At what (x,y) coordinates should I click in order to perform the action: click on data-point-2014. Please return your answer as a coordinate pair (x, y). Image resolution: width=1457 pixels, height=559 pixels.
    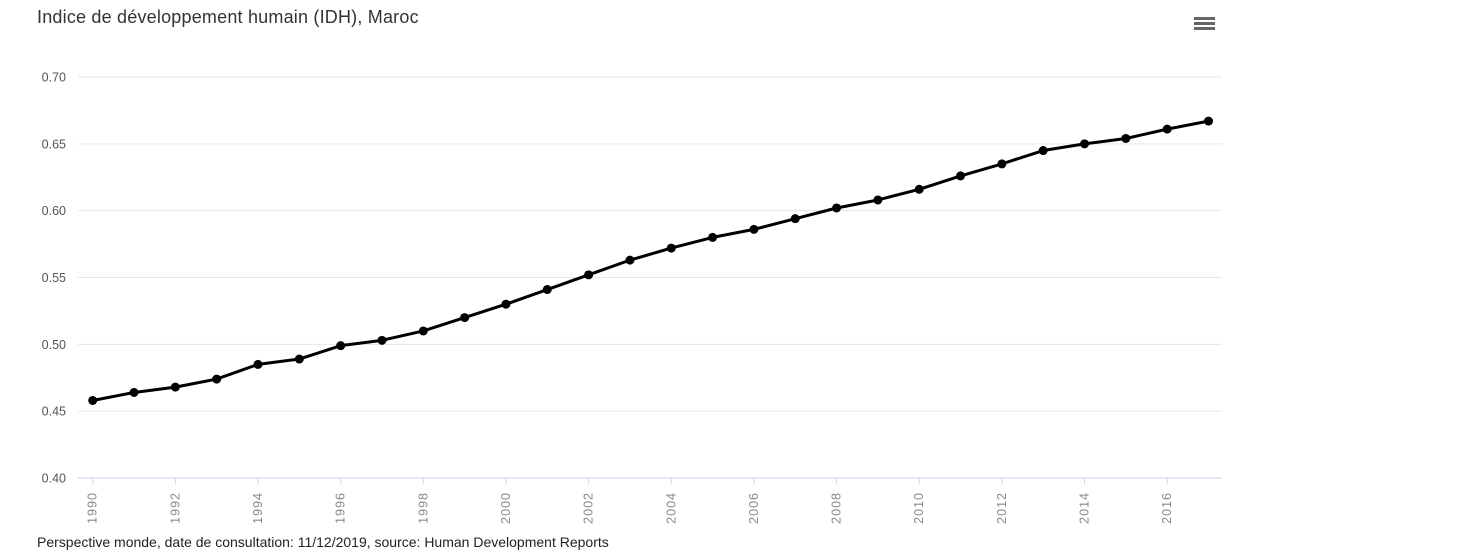
    Looking at the image, I should click on (1085, 144).